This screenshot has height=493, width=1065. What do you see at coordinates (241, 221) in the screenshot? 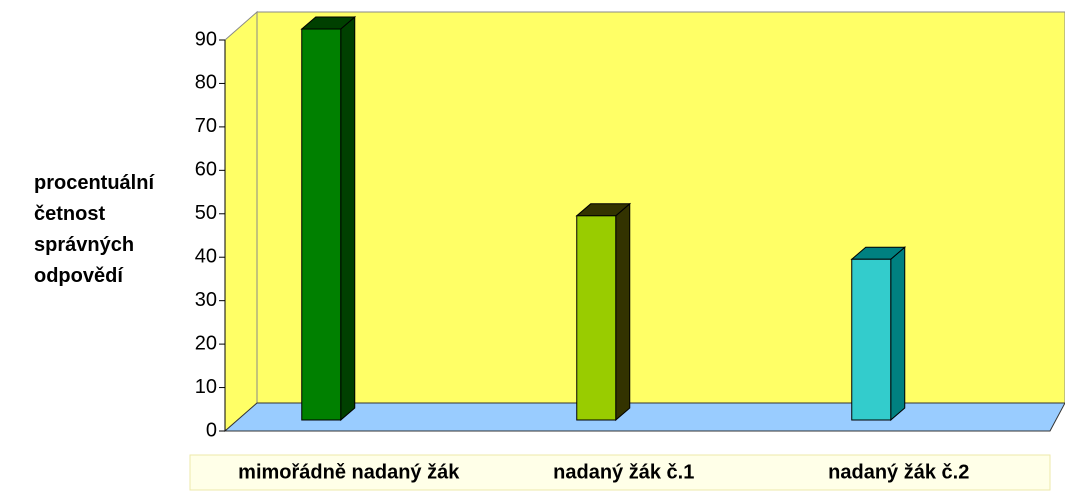
I see `side-wall` at bounding box center [241, 221].